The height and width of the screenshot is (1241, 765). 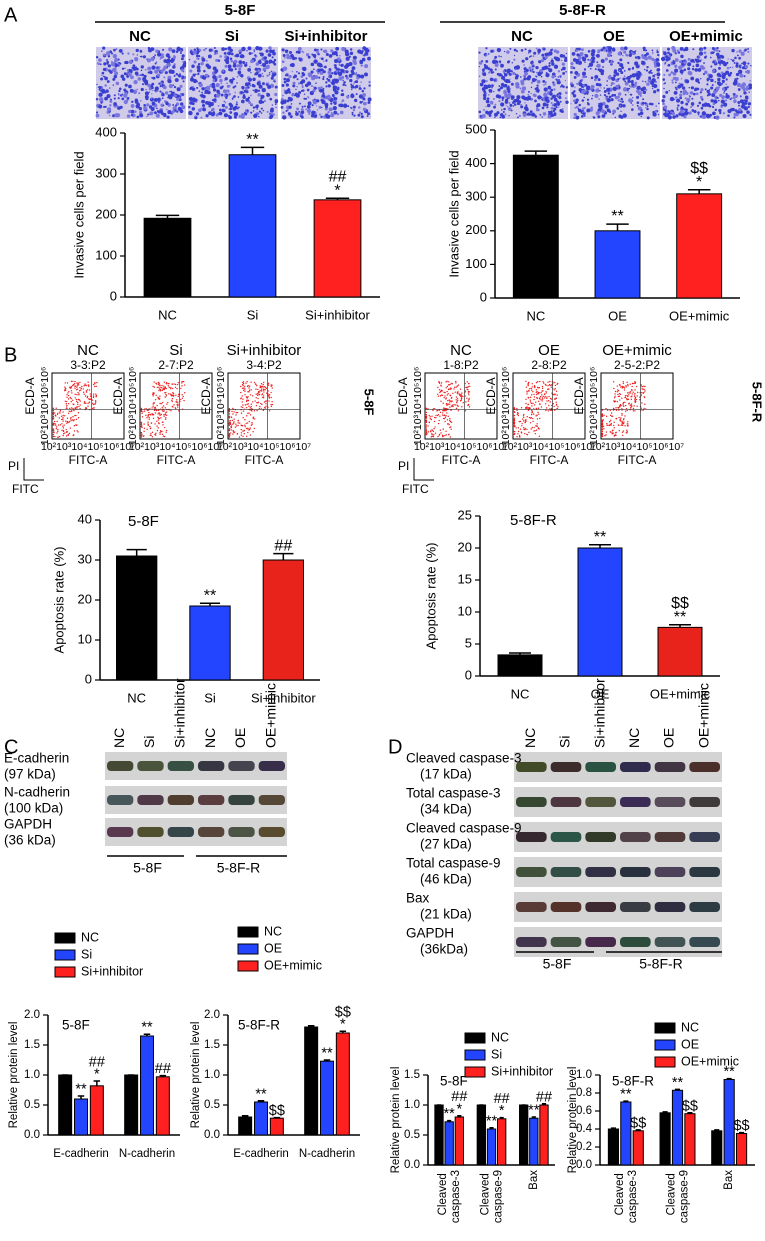 I want to click on legend-label: Si, so click(x=496, y=1054).